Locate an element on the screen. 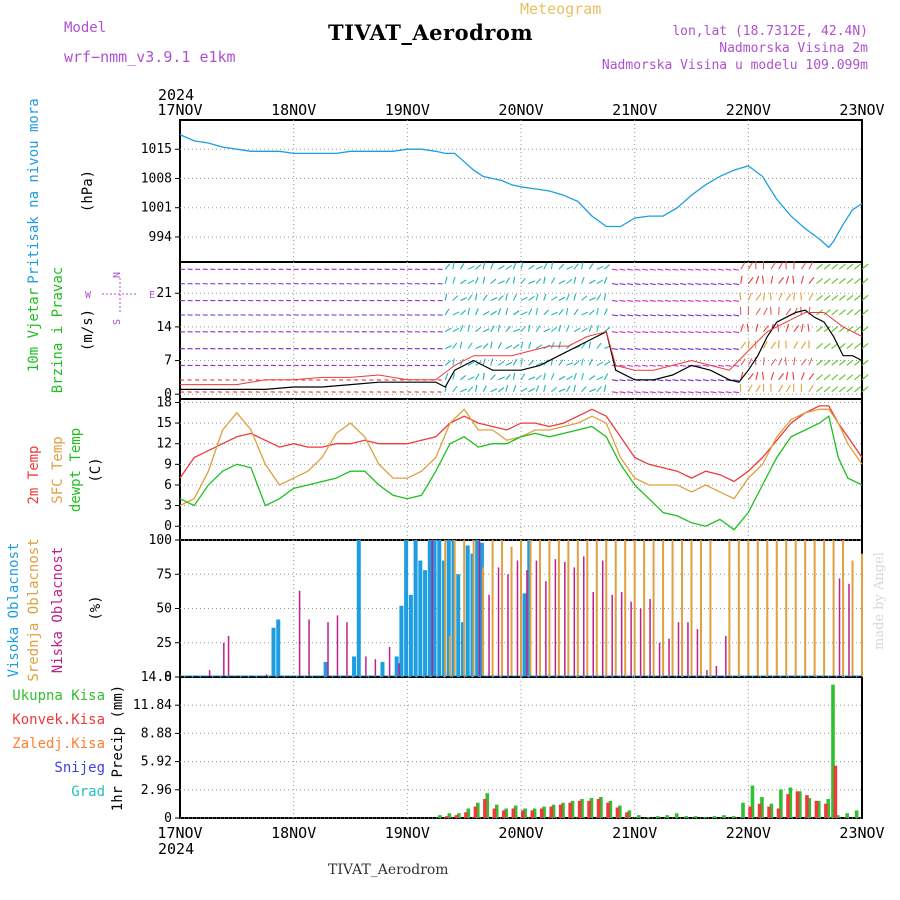 The image size is (900, 900). panel-frame-temperature is located at coordinates (521, 469).